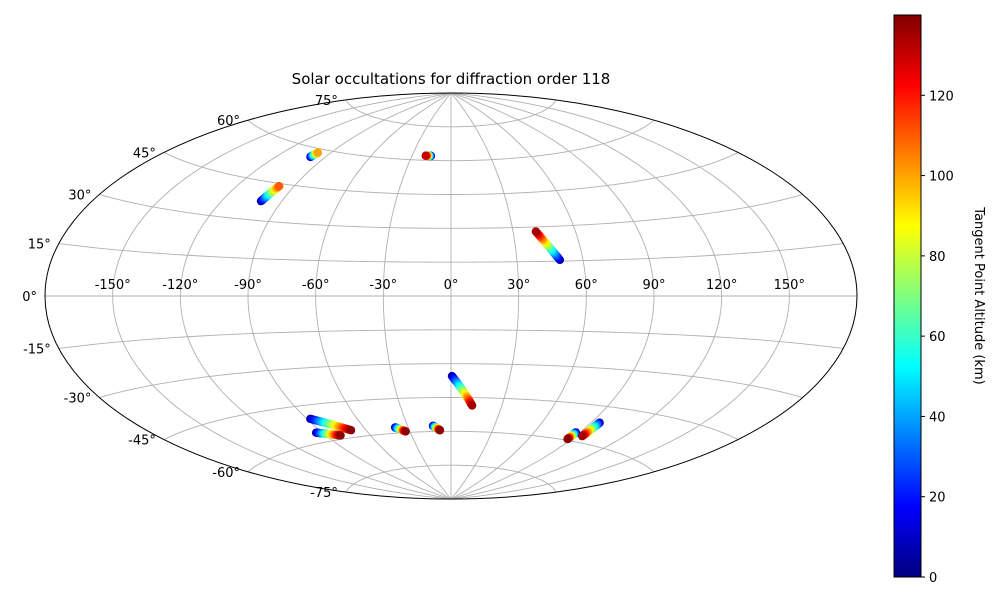  What do you see at coordinates (937, 498) in the screenshot?
I see `colorbar-tick-label: 20` at bounding box center [937, 498].